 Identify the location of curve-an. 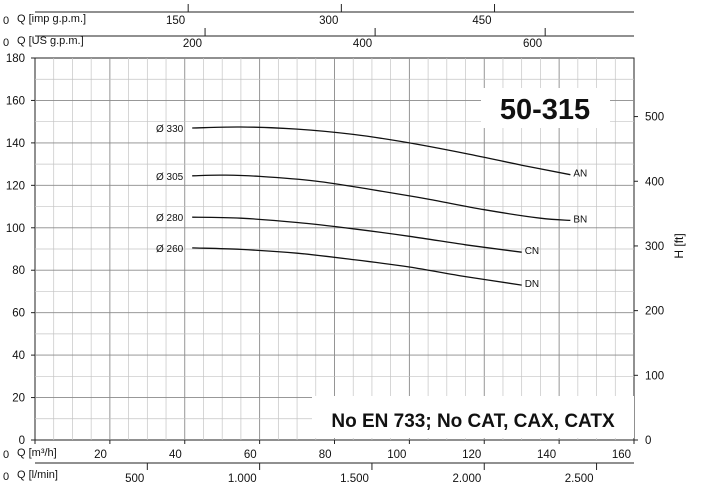
(381, 151).